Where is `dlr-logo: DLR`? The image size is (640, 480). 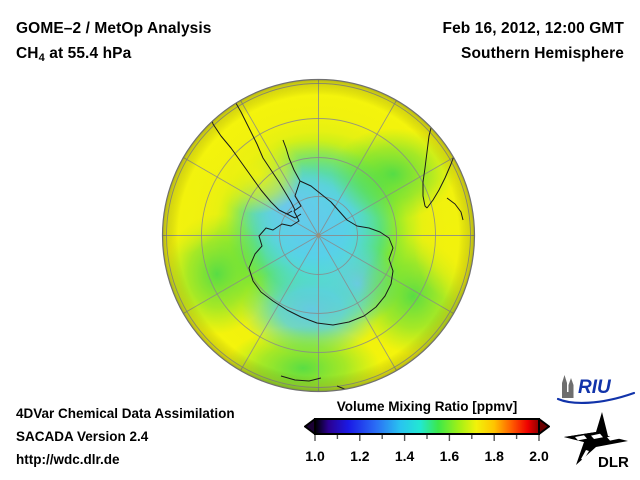 dlr-logo: DLR is located at coordinates (599, 441).